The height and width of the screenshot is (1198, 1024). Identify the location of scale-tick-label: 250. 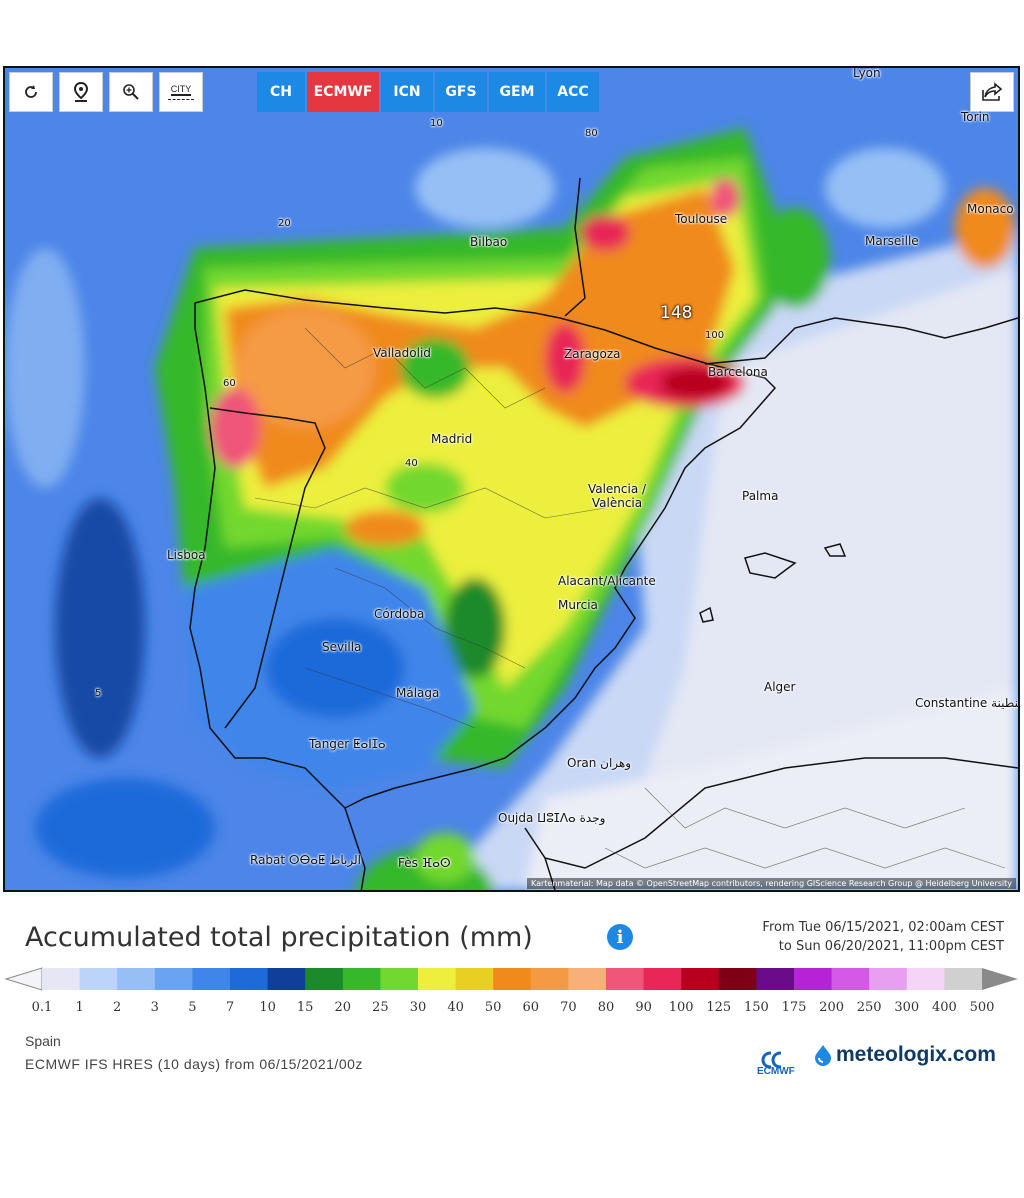
(869, 1007).